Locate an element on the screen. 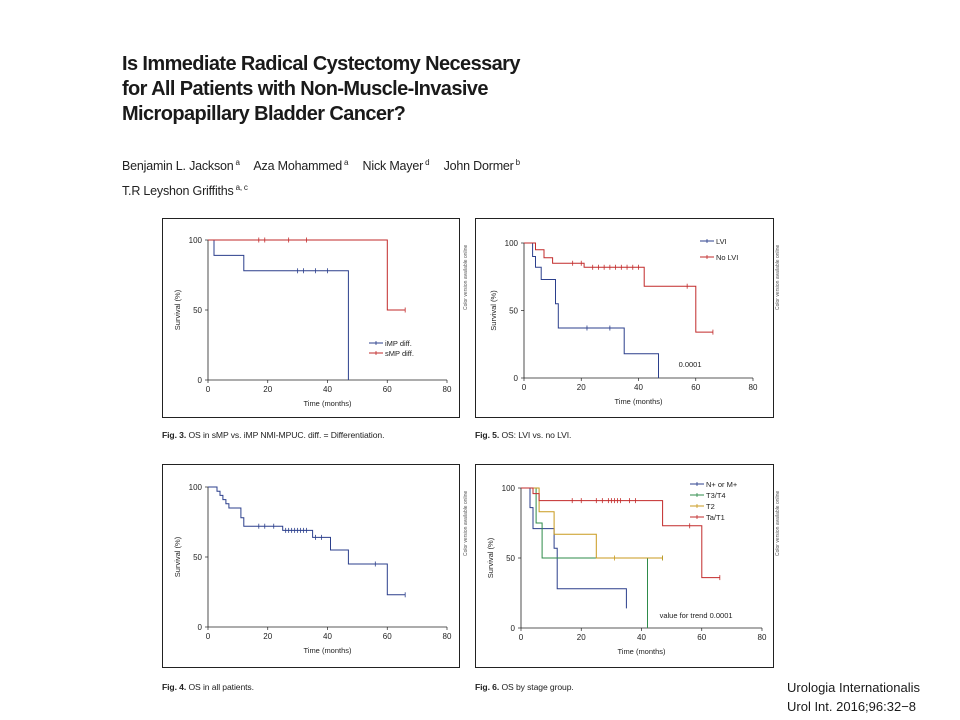 Image resolution: width=960 pixels, height=720 pixels. figure-caption-text: OS: LVI vs. no LVI. is located at coordinates (536, 435).